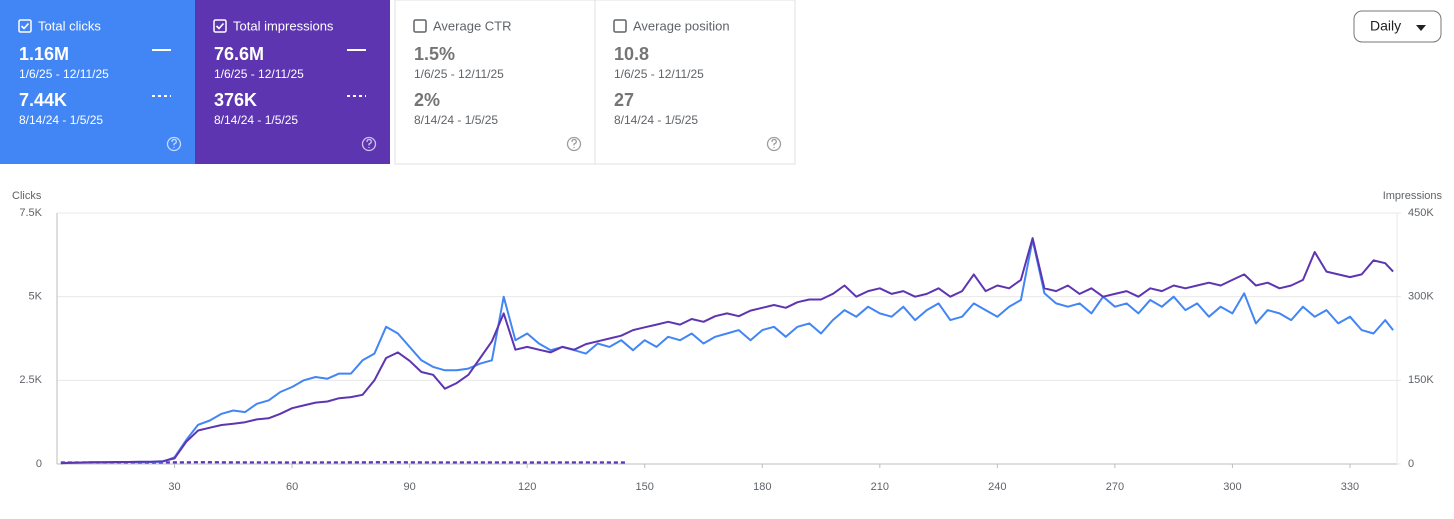  Describe the element at coordinates (472, 25) in the screenshot. I see `card-label: Average CTR` at that location.